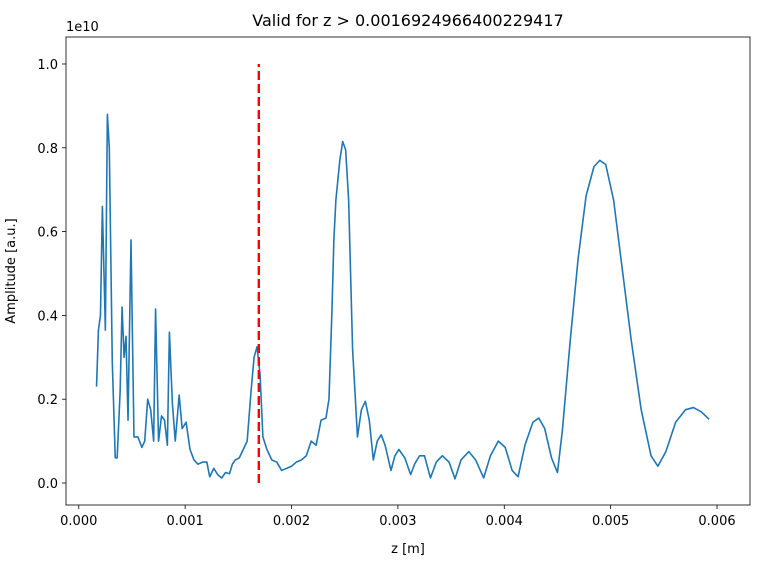  I want to click on x-tick-label: 0.005, so click(610, 521).